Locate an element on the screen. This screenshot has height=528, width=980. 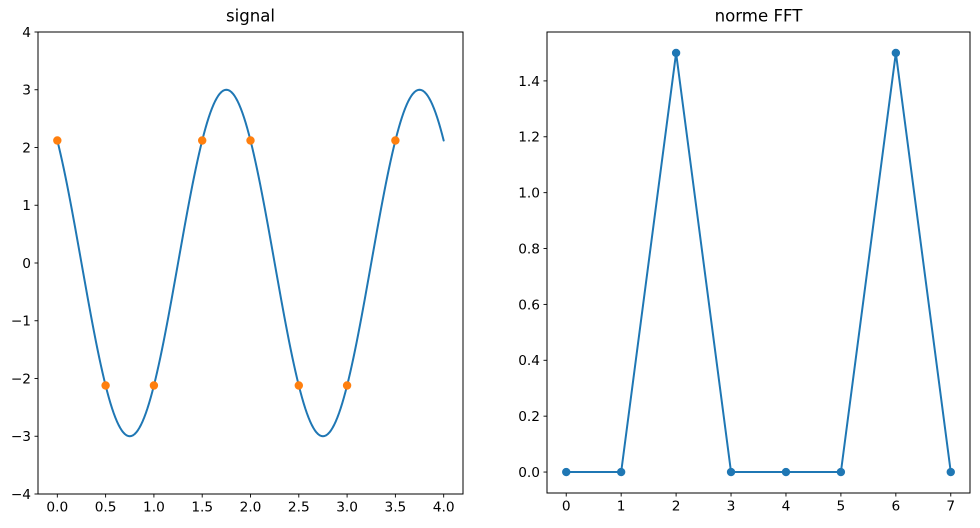
x-tick-label: 0.5 is located at coordinates (106, 508).